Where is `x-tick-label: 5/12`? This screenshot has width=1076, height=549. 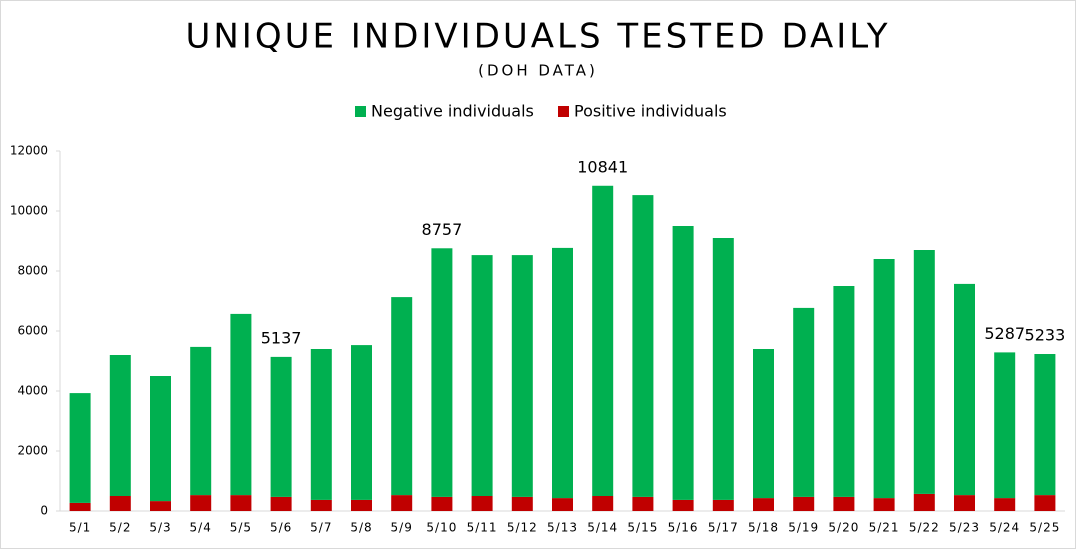 x-tick-label: 5/12 is located at coordinates (522, 528).